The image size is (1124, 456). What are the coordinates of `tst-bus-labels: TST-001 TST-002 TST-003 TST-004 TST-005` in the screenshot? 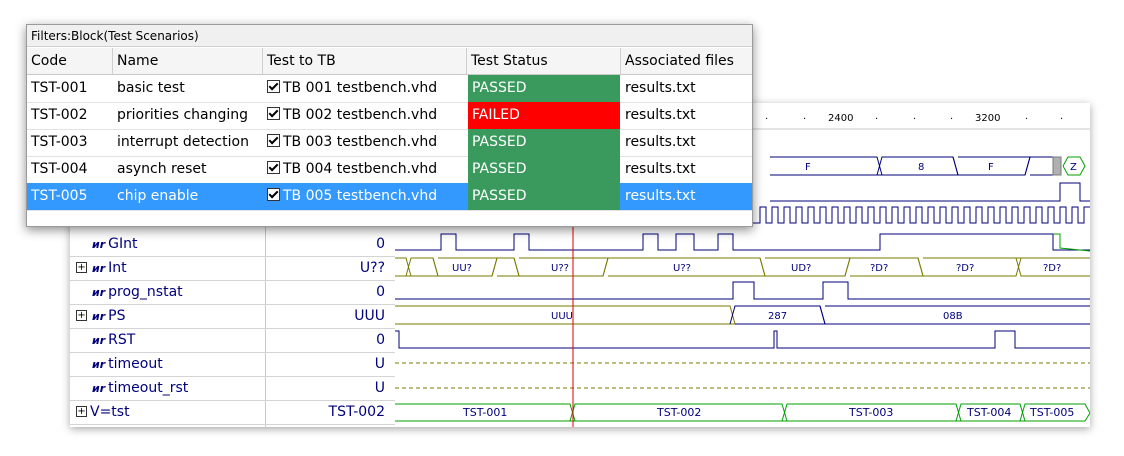 It's located at (768, 412).